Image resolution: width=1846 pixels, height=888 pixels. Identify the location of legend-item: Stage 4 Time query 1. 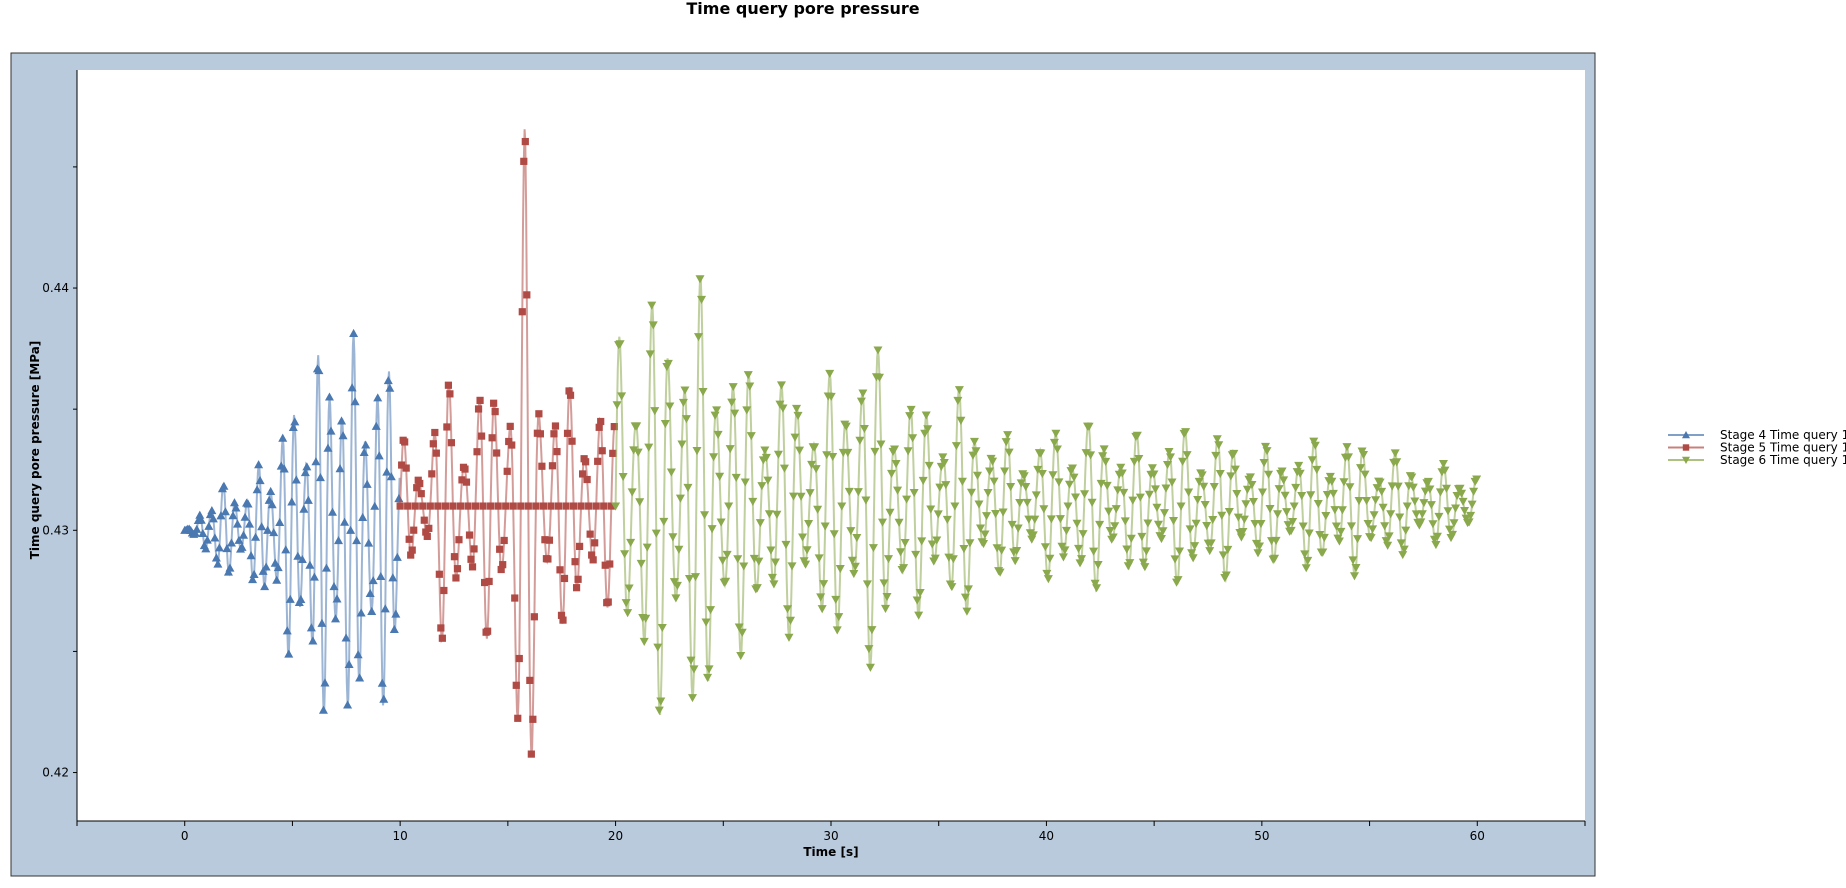
(1757, 435).